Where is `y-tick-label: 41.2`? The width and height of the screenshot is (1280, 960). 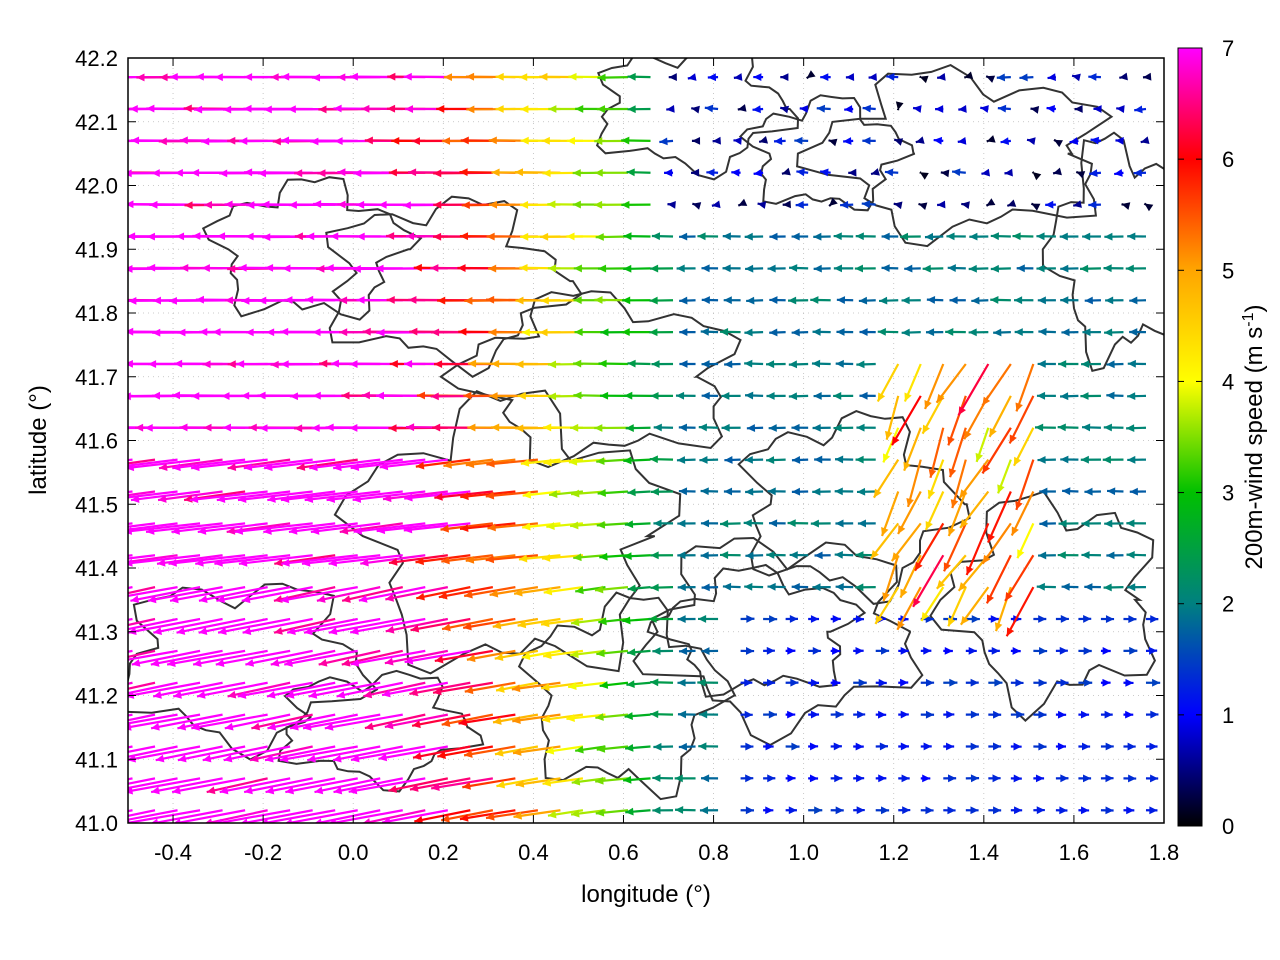 y-tick-label: 41.2 is located at coordinates (96, 696).